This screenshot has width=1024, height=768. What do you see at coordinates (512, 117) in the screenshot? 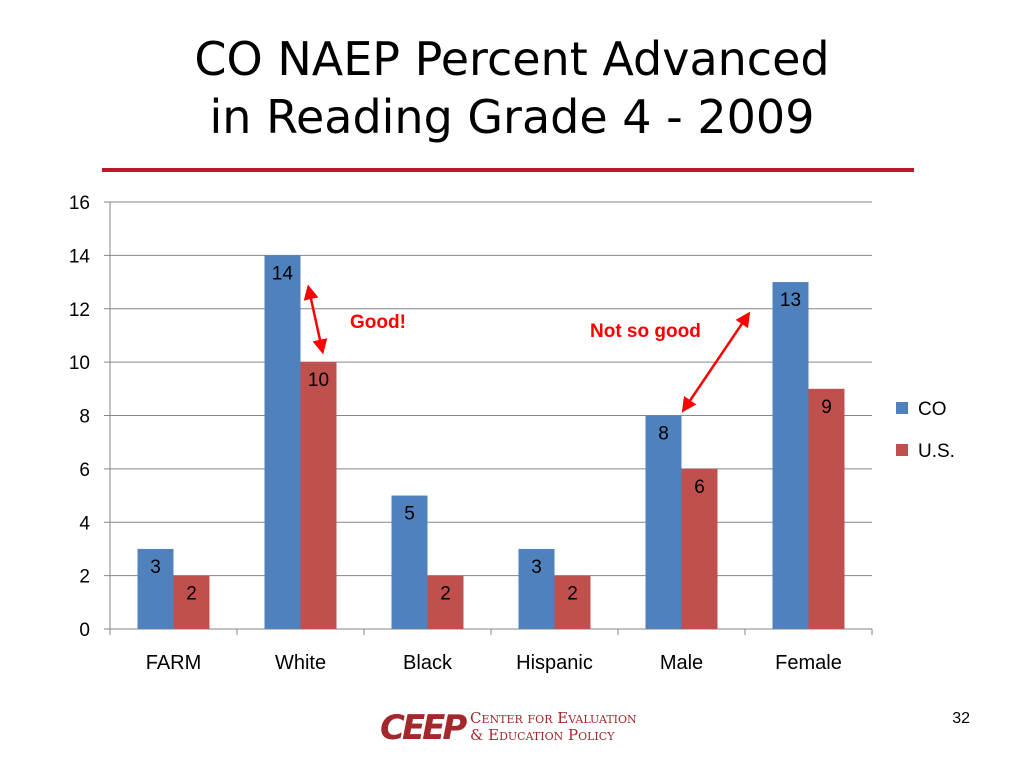
I see `title-line-2: in Reading Grade 4 - 2009` at bounding box center [512, 117].